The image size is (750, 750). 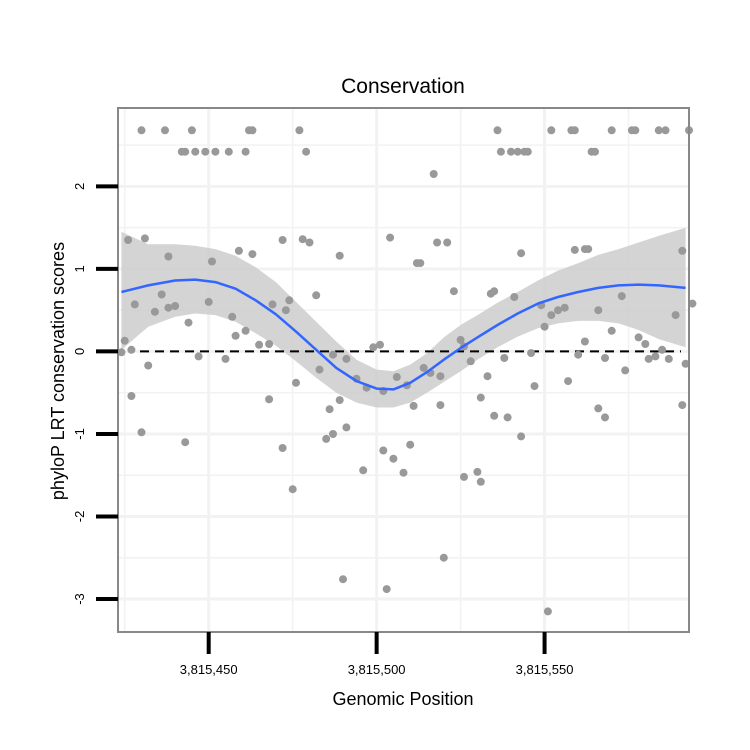 I want to click on smooth-line, so click(x=403, y=334).